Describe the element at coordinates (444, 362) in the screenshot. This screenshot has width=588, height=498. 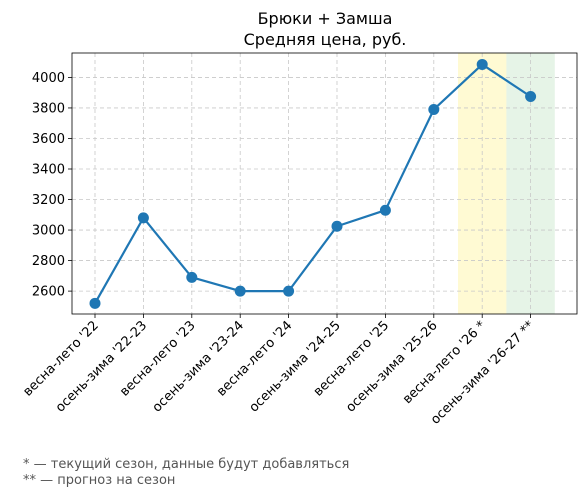
I see `x-tick-label: весна-лето '26 *` at that location.